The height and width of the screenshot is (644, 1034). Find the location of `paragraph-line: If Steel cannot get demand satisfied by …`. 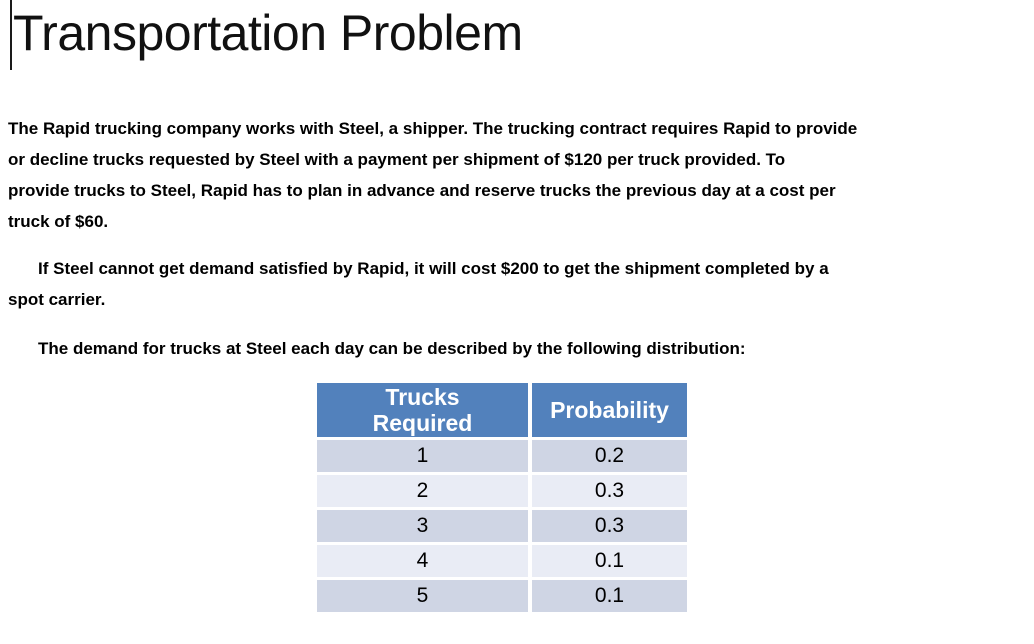

paragraph-line: If Steel cannot get demand satisfied by … is located at coordinates (433, 268).